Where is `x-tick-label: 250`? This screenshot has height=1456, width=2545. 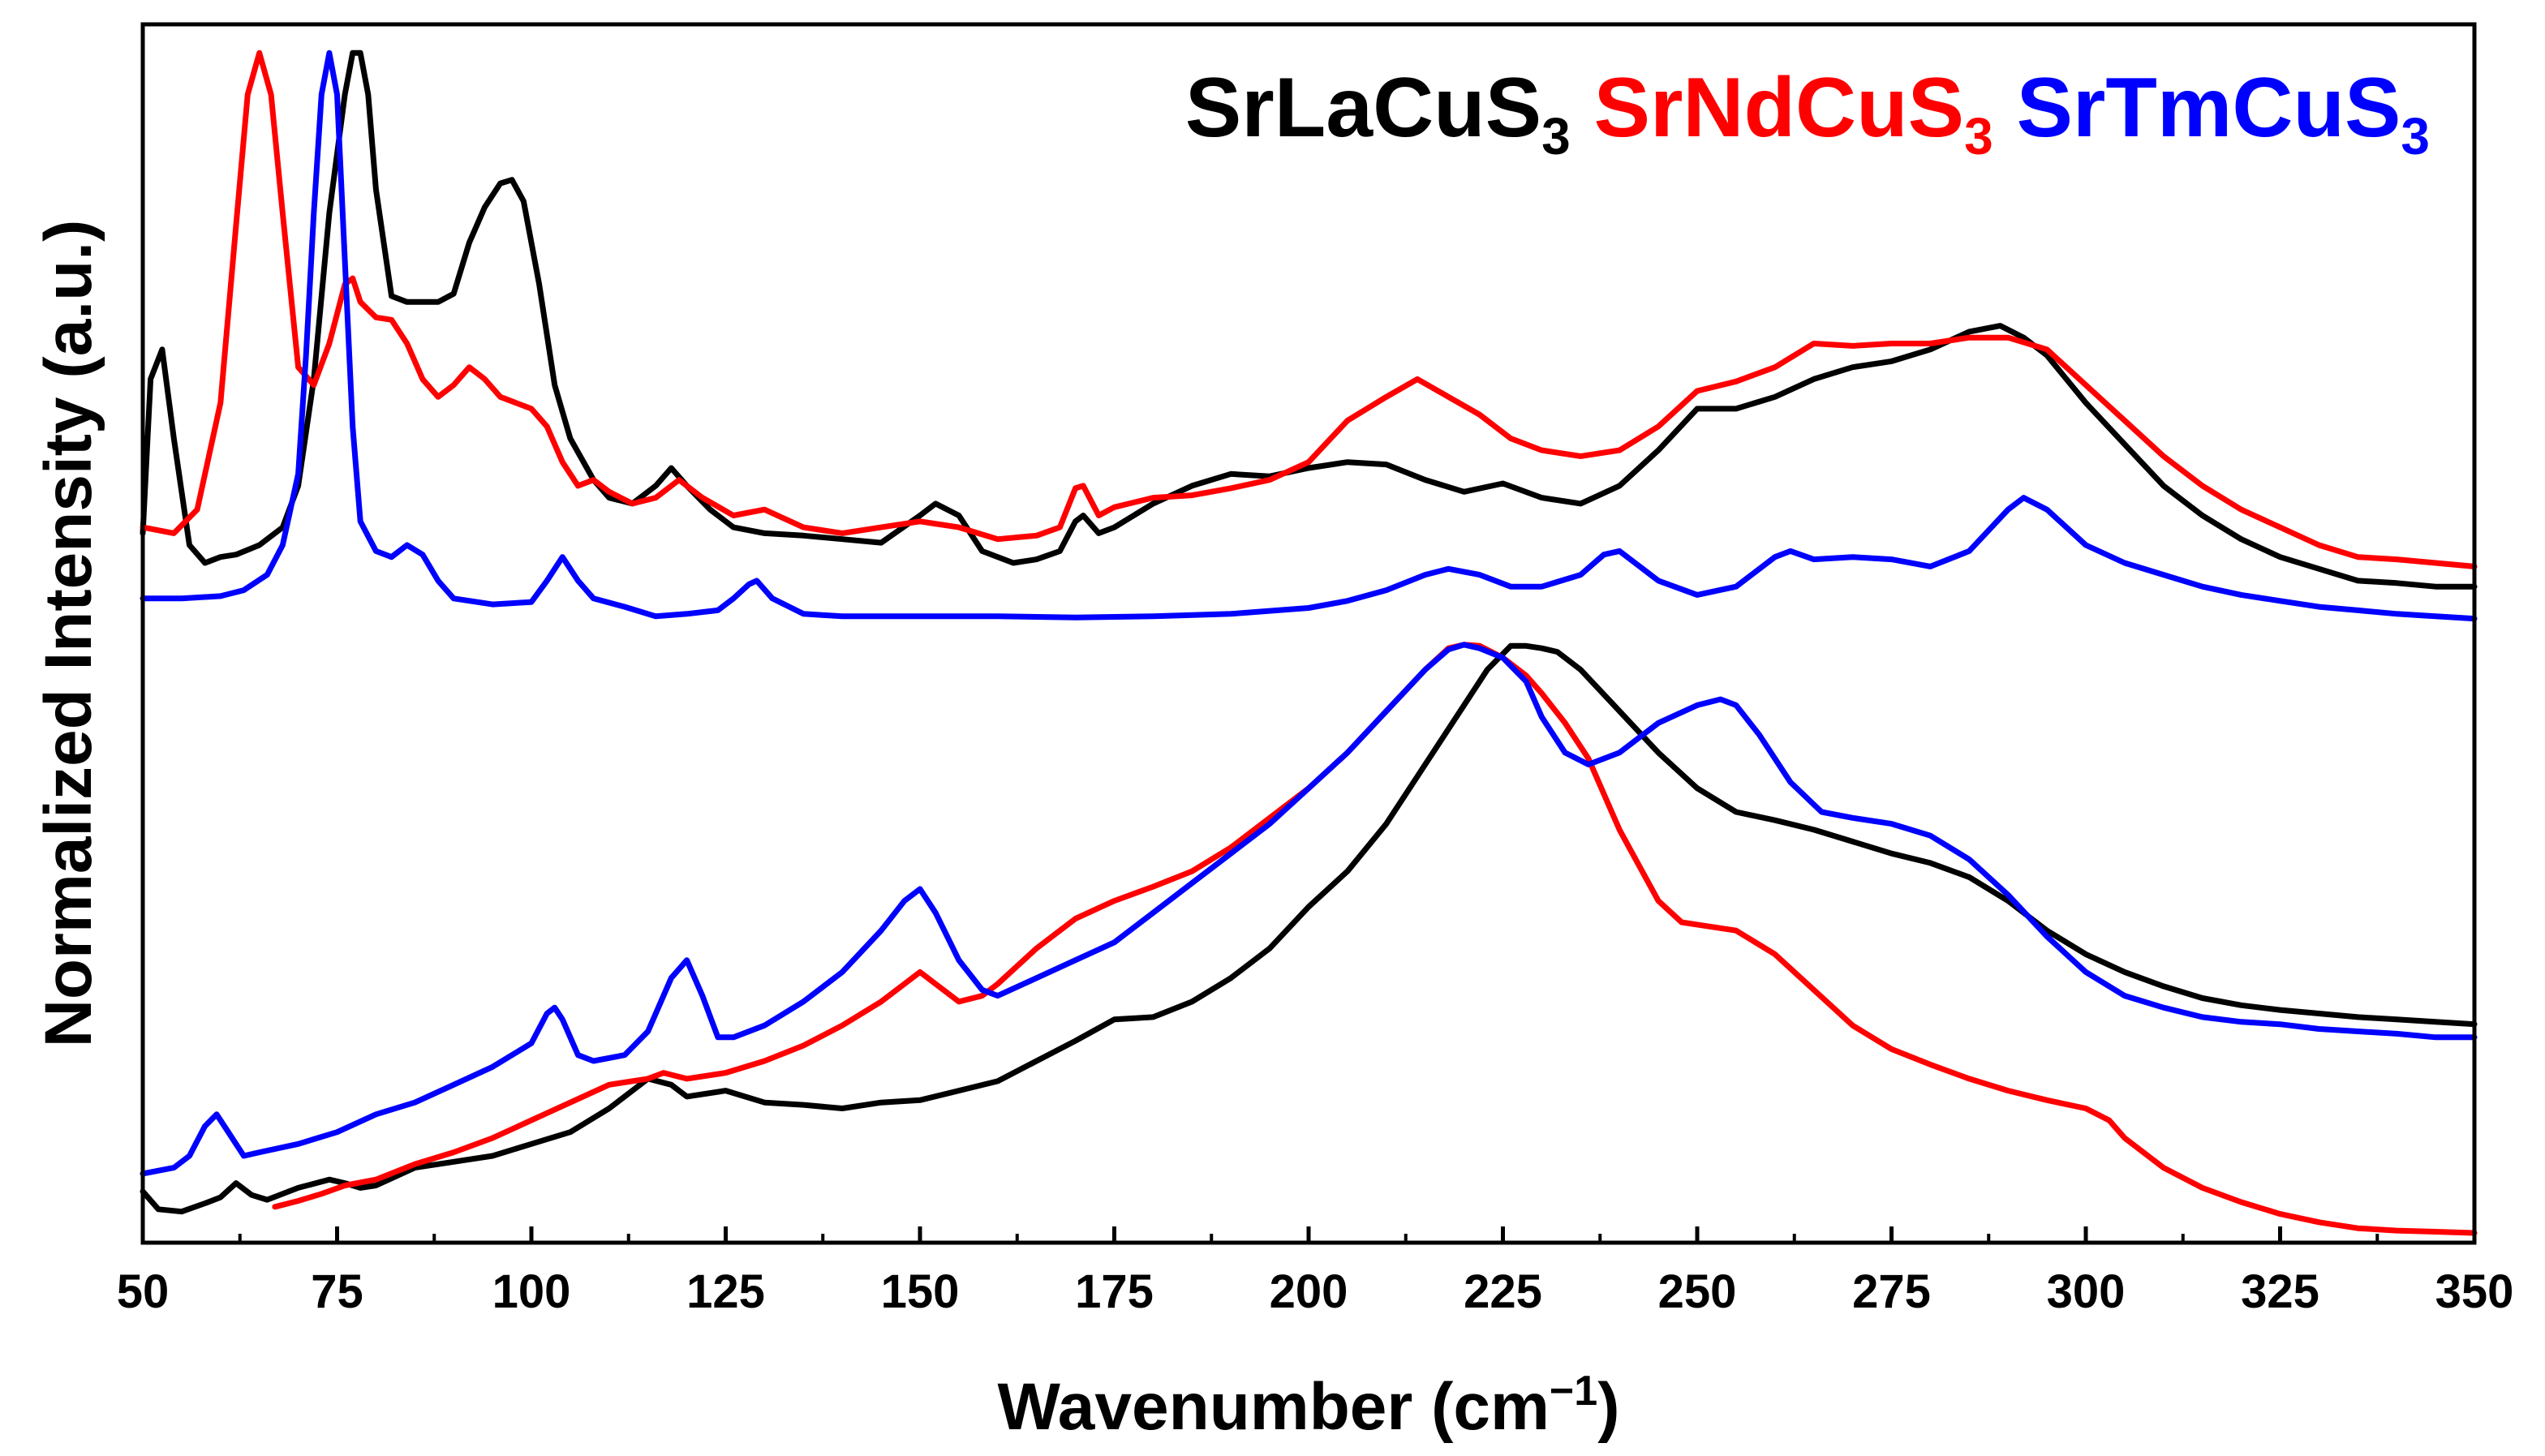 x-tick-label: 250 is located at coordinates (1697, 1291).